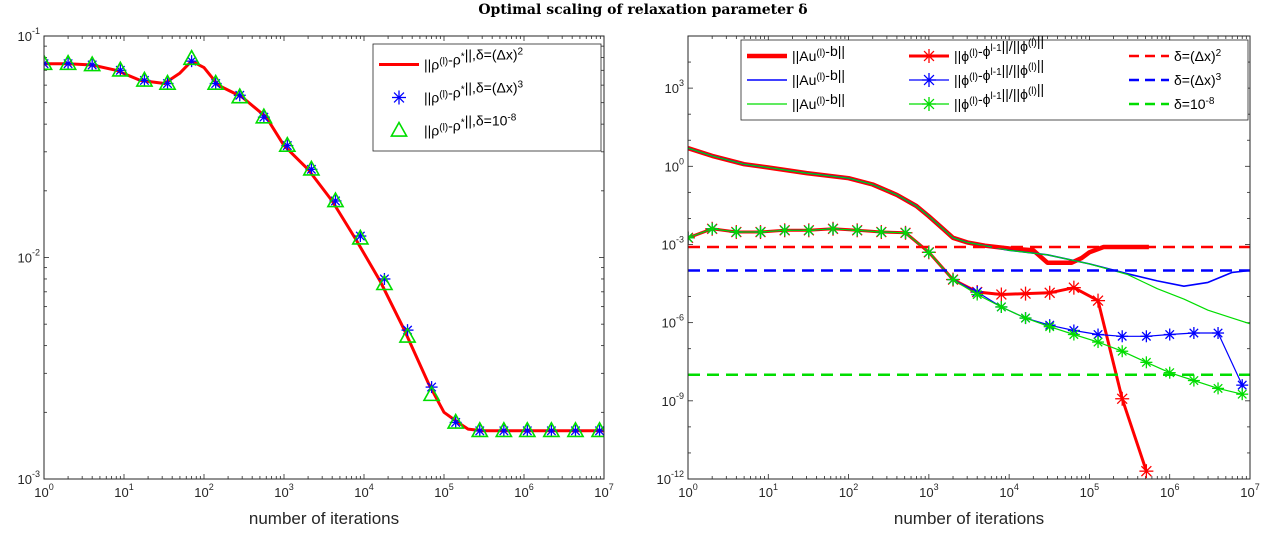  I want to click on x-tick-label: 10⁷, so click(1249, 491).